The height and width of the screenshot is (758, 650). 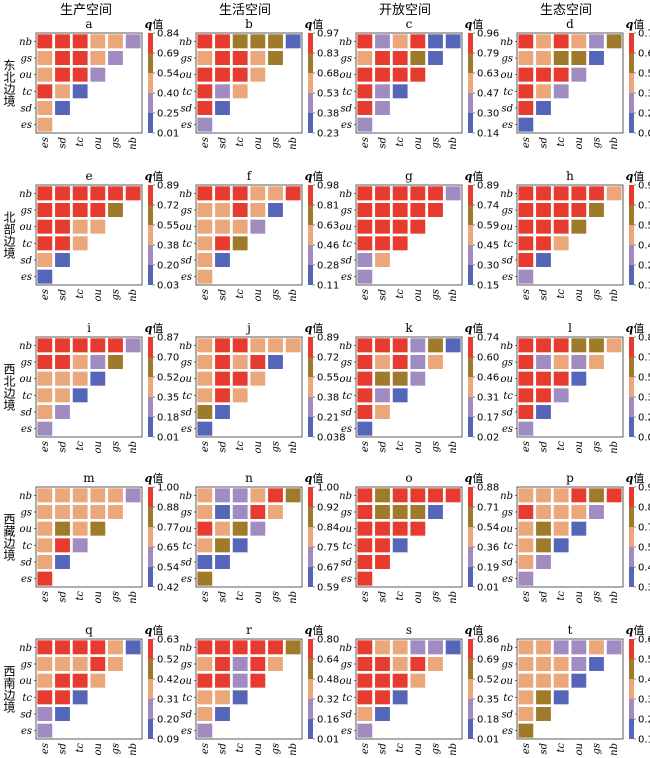 What do you see at coordinates (168, 720) in the screenshot?
I see `colorbar-tick-label: 0.20` at bounding box center [168, 720].